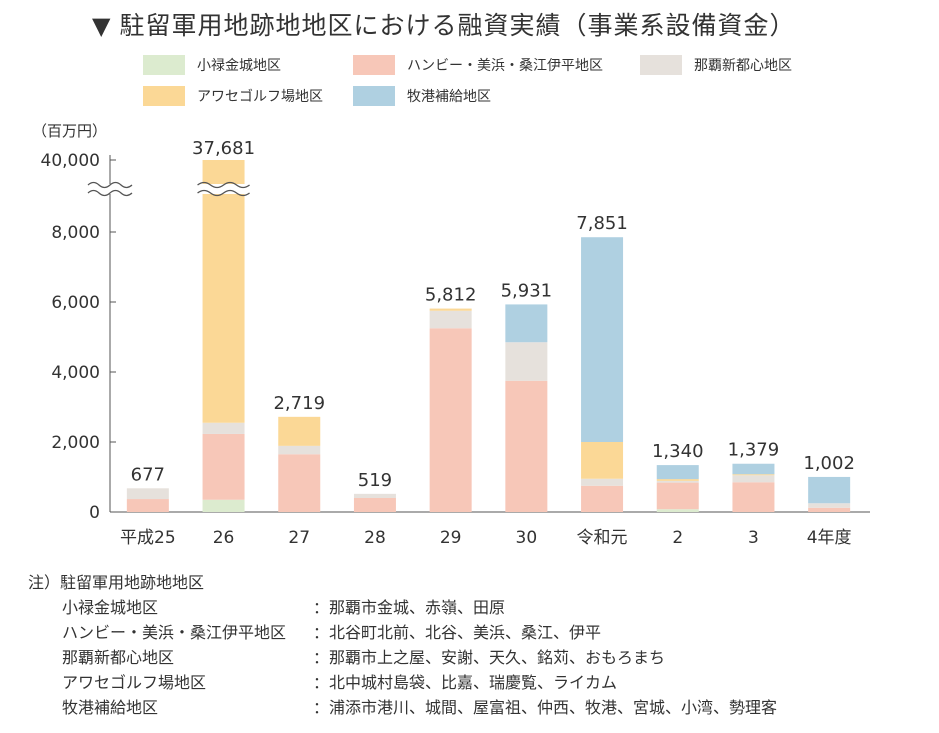 The height and width of the screenshot is (733, 939). I want to click on notes-header: 注）駐留軍用地跡地地区, so click(116, 582).